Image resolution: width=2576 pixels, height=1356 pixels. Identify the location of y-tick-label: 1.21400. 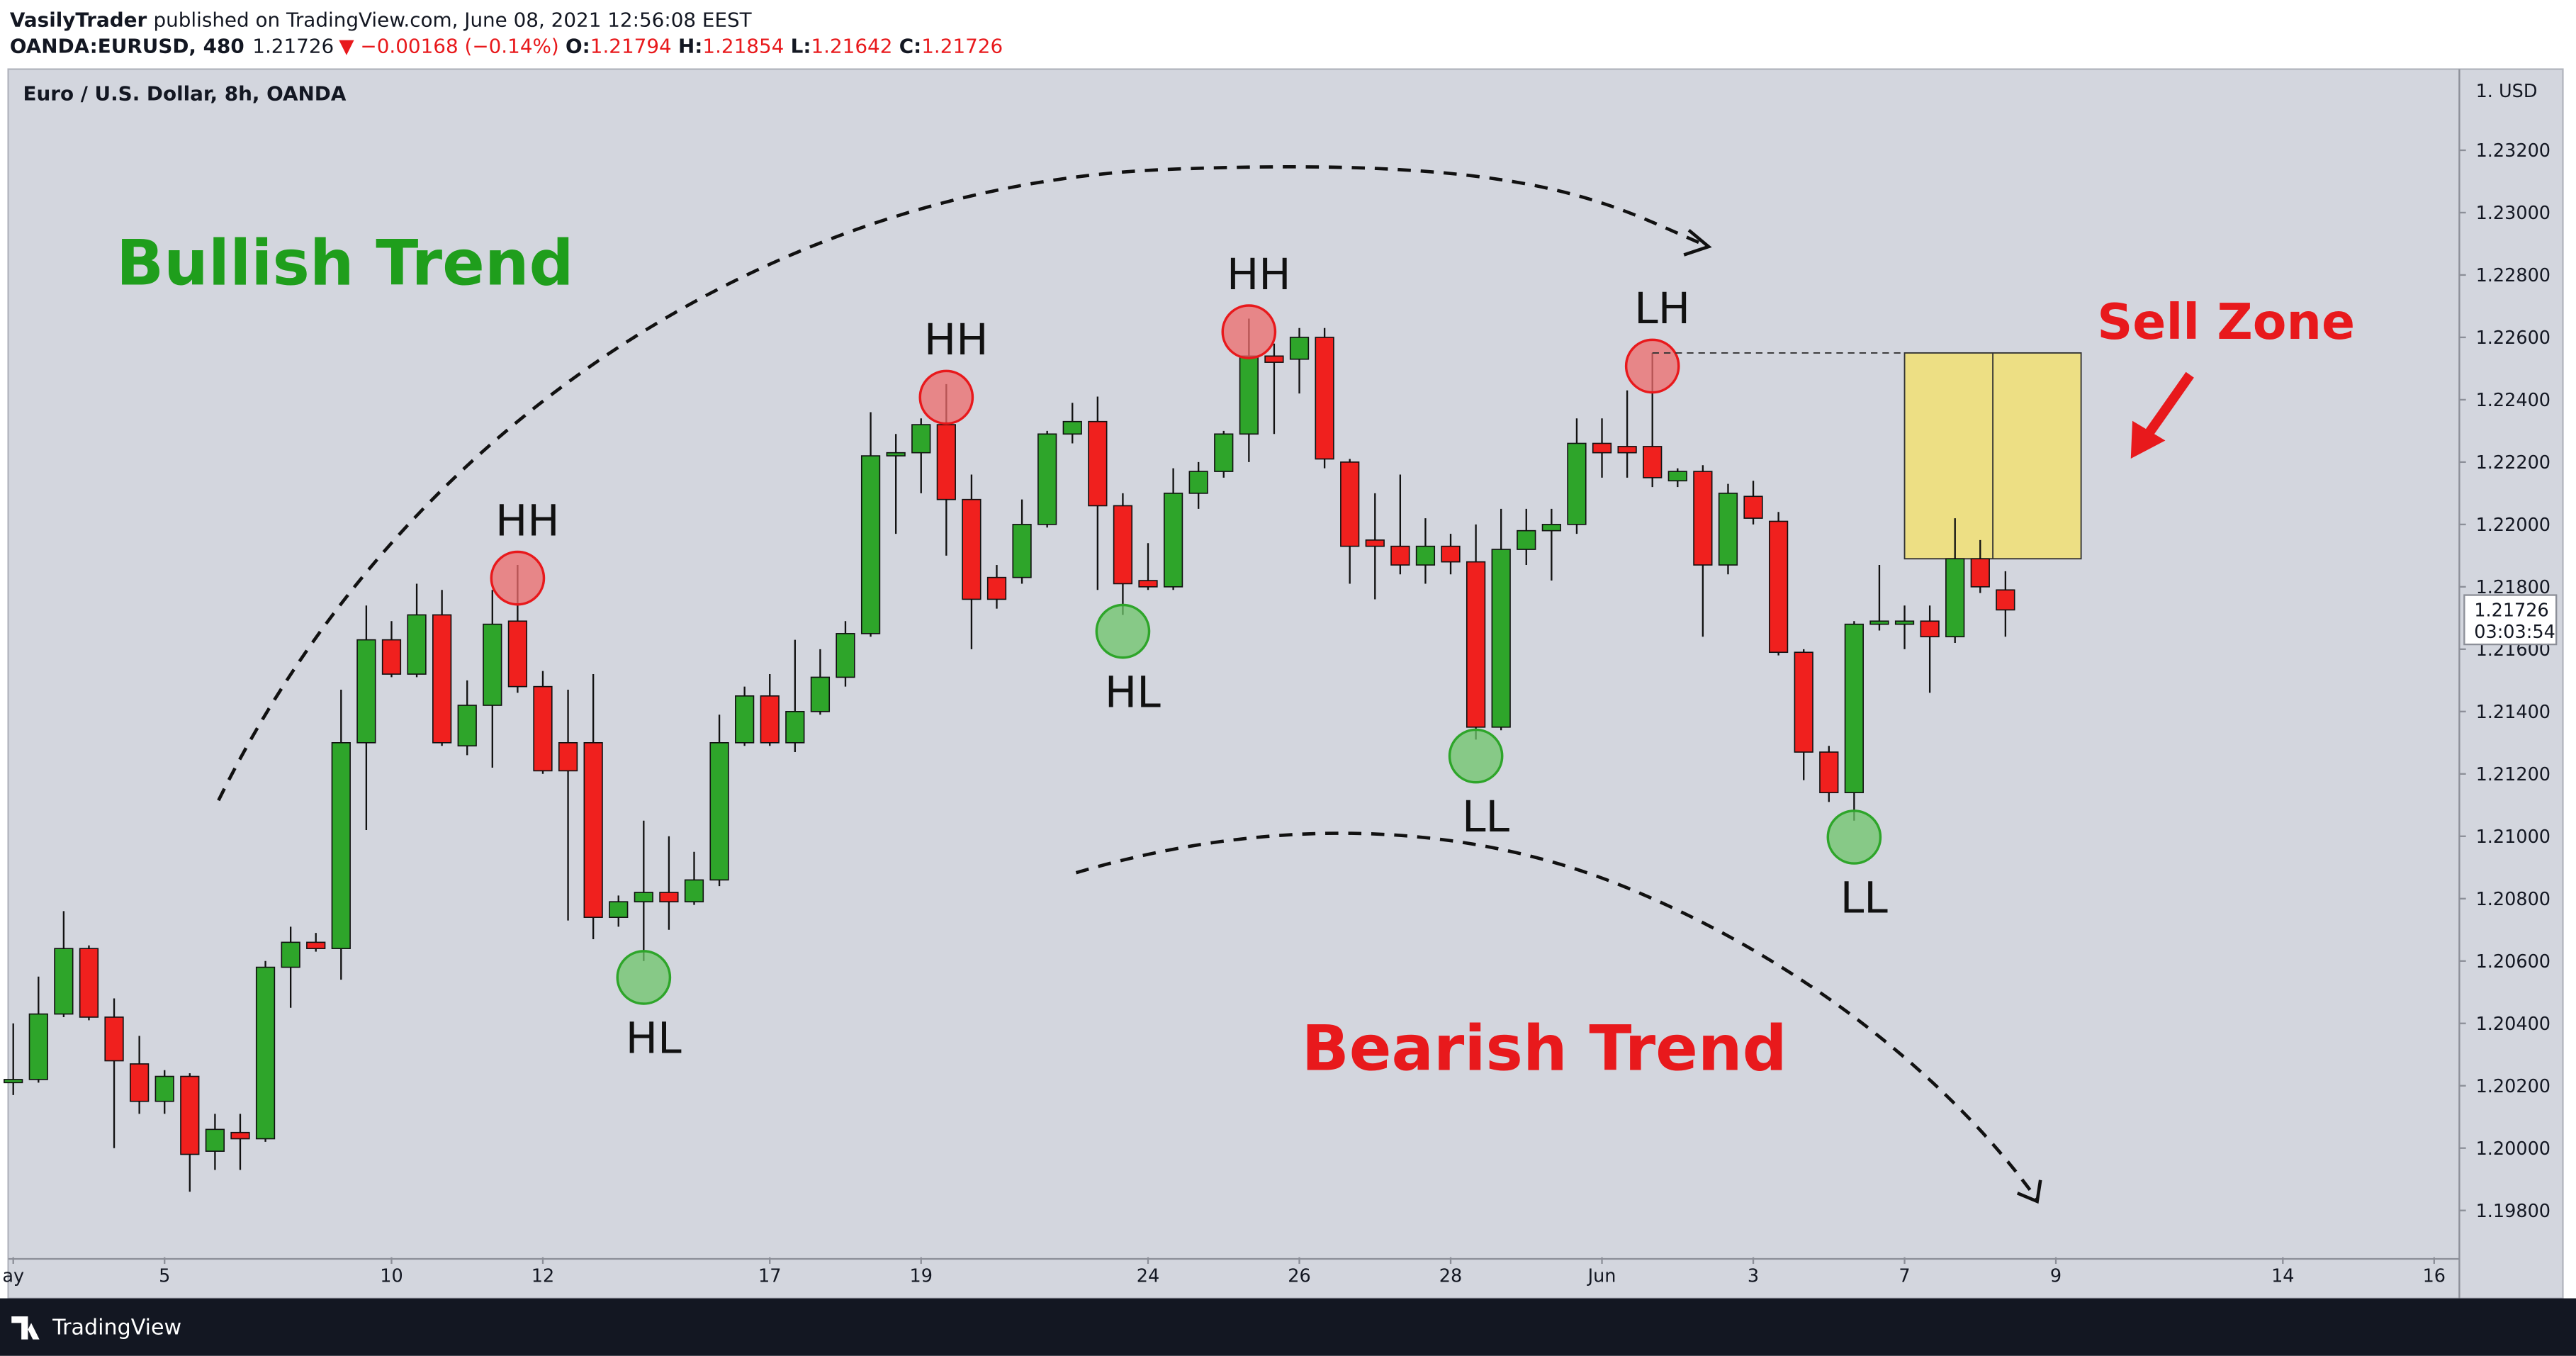
(2513, 712).